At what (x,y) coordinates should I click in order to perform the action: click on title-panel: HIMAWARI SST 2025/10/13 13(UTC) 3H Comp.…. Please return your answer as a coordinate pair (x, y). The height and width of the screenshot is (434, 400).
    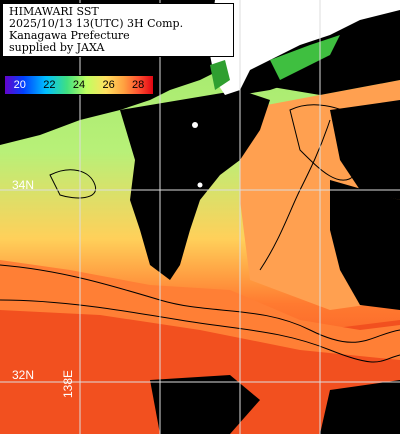
    Looking at the image, I should click on (118, 30).